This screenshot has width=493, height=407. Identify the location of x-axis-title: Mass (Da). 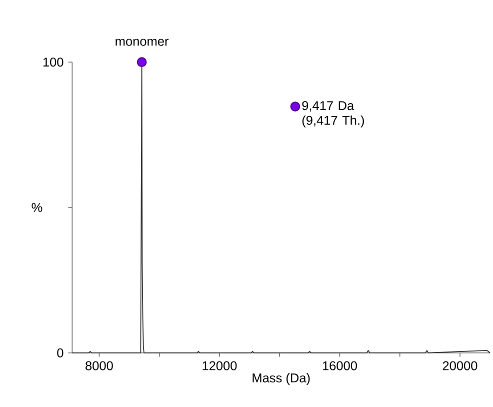
(281, 379).